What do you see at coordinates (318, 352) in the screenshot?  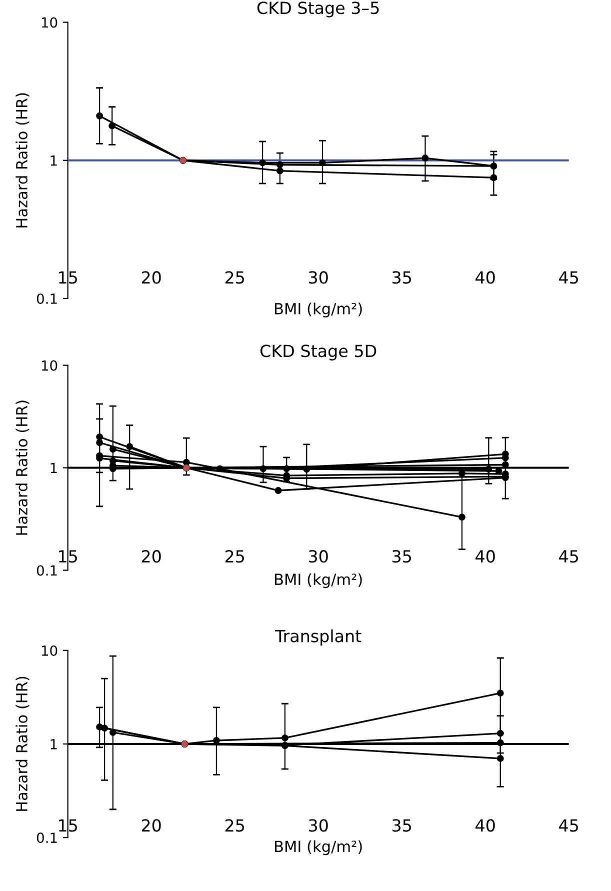 I see `chart-title: CKD Stage 5D` at bounding box center [318, 352].